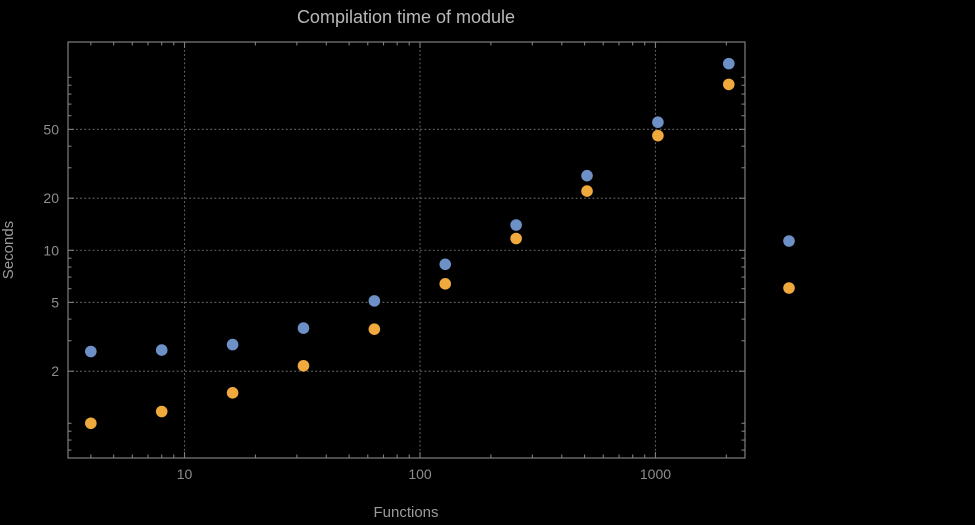  Describe the element at coordinates (789, 241) in the screenshot. I see `legend-marker-blue` at that location.